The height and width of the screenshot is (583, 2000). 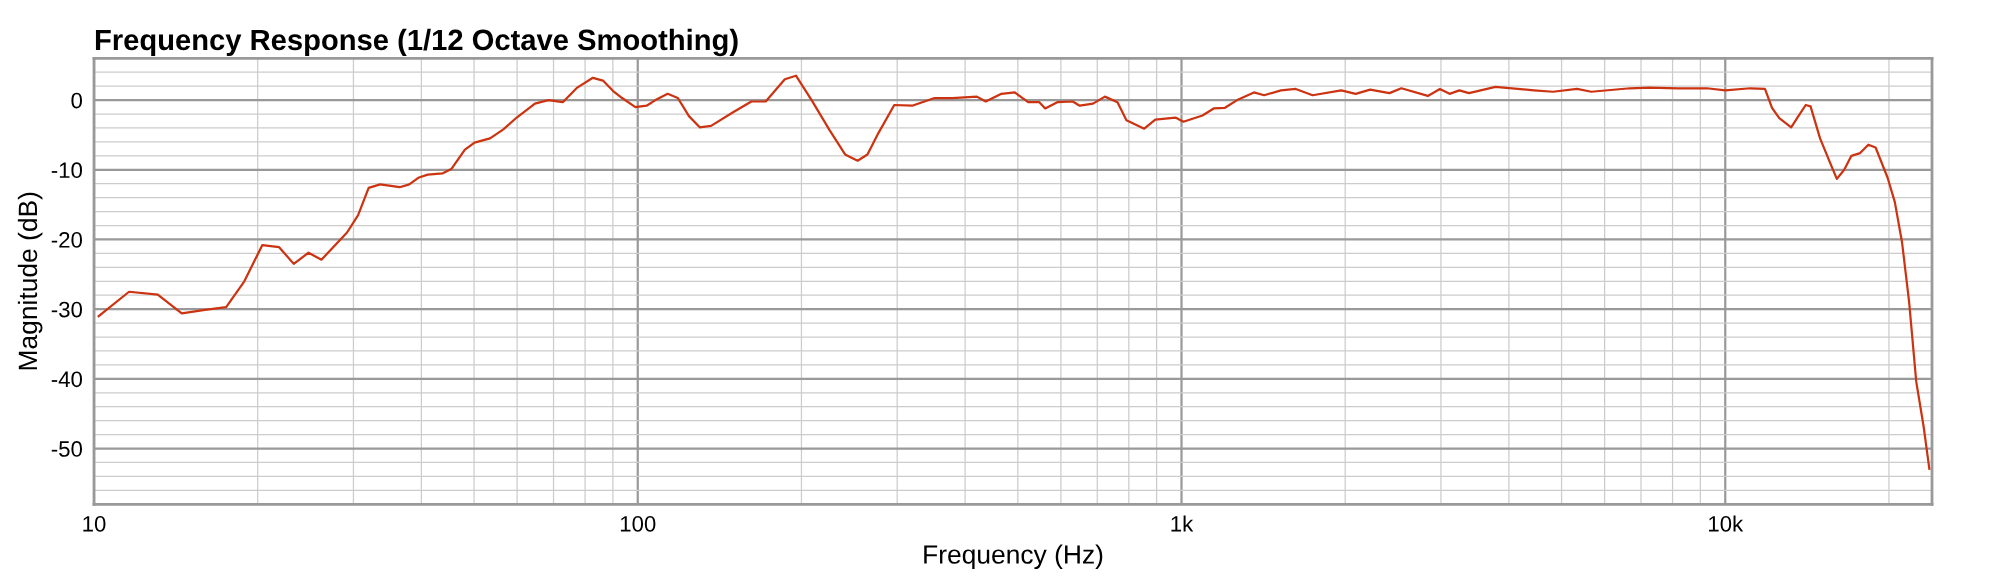 What do you see at coordinates (67, 240) in the screenshot?
I see `y-tick-label: -20` at bounding box center [67, 240].